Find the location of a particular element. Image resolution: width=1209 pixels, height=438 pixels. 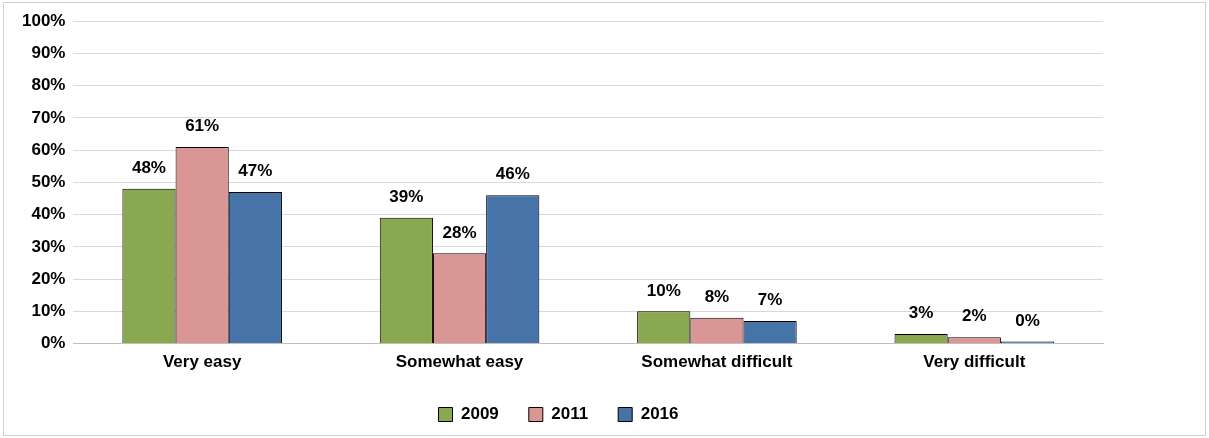

x-tick-label: Very easy is located at coordinates (202, 362).